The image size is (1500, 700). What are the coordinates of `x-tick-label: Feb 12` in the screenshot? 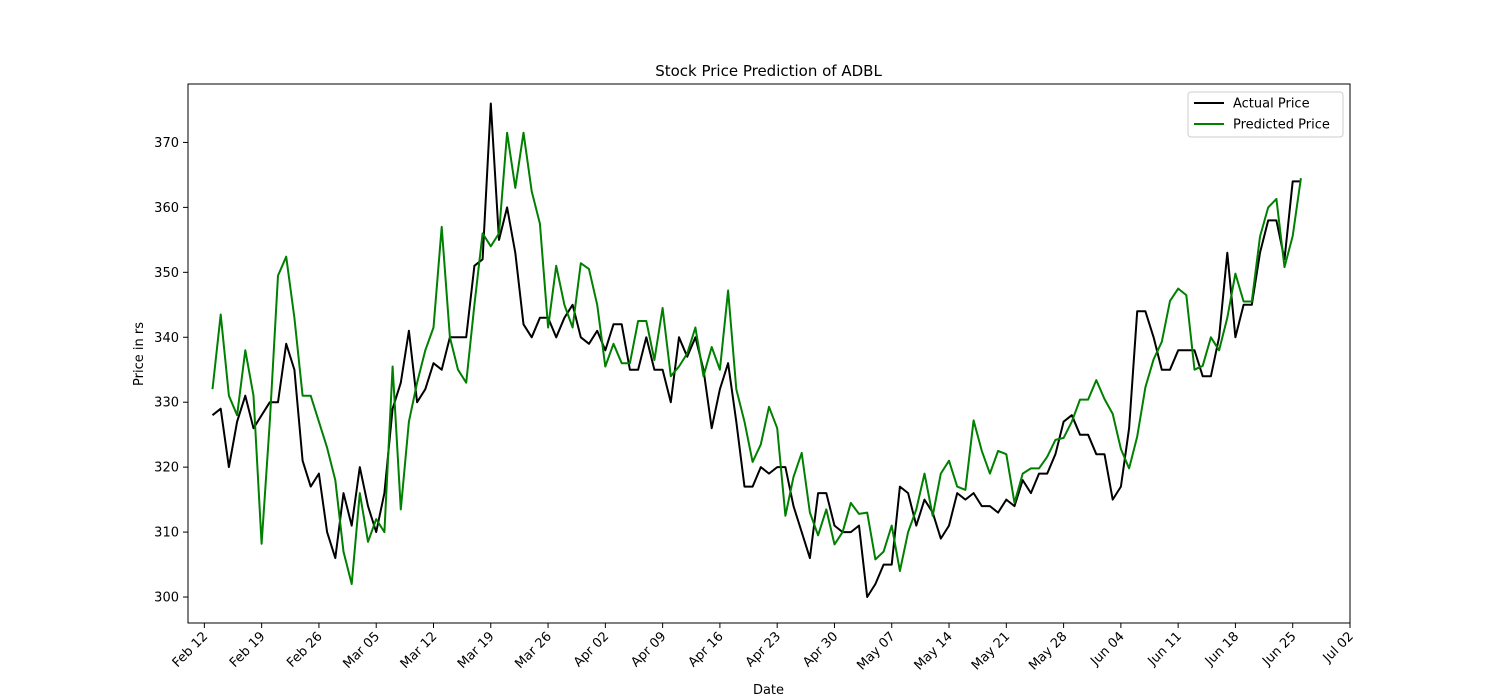 It's located at (191, 650).